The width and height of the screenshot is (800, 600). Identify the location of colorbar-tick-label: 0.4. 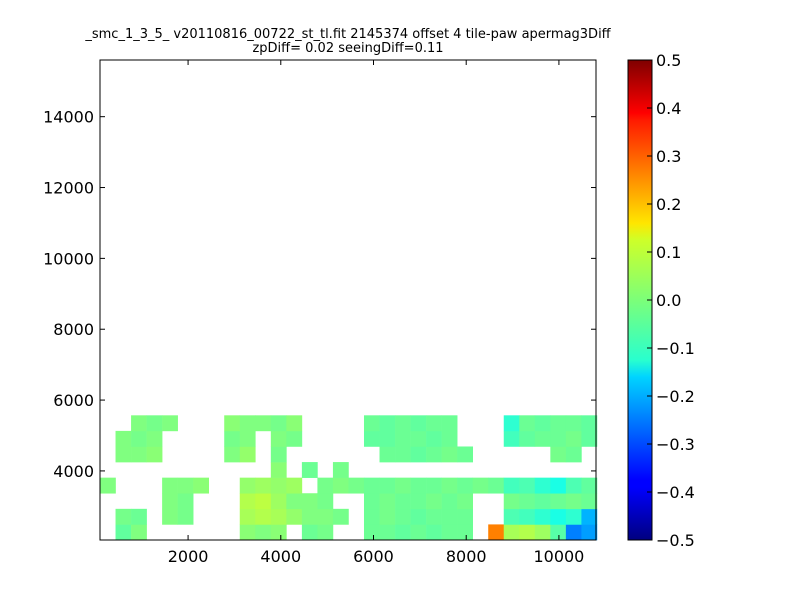
(668, 108).